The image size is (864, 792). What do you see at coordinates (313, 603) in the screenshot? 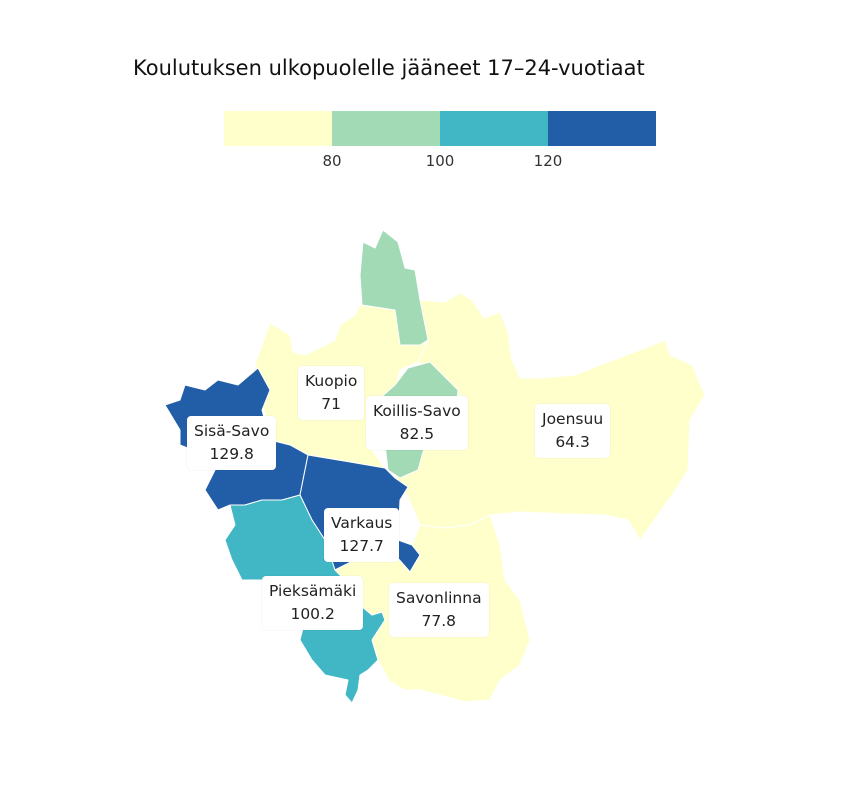
I see `label-pieksamaki: Pieksämäki 100.2` at bounding box center [313, 603].